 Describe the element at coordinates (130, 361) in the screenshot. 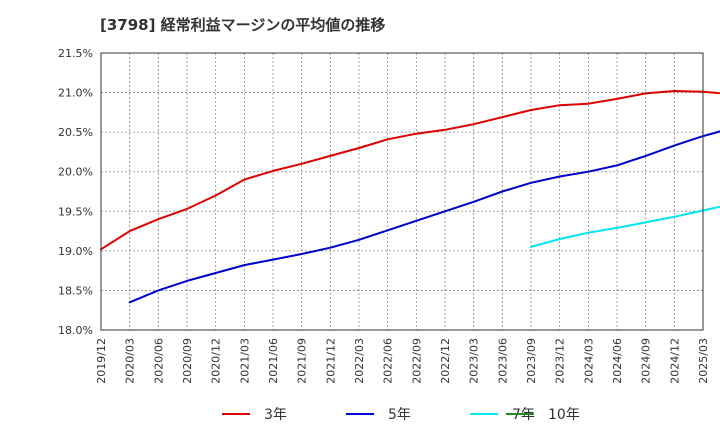

I see `x-tick-label: 2020/03` at that location.